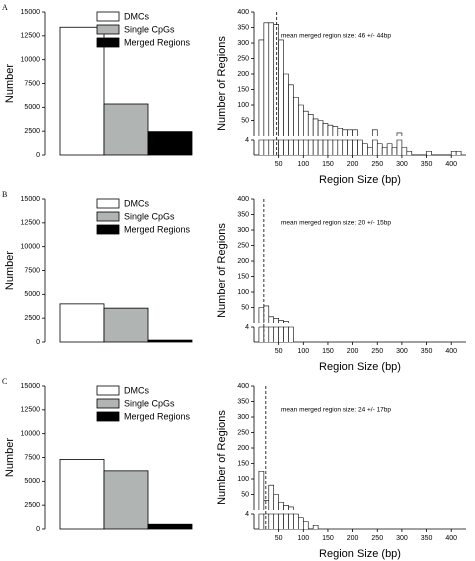  I want to click on x-tick-label: 250, so click(377, 351).